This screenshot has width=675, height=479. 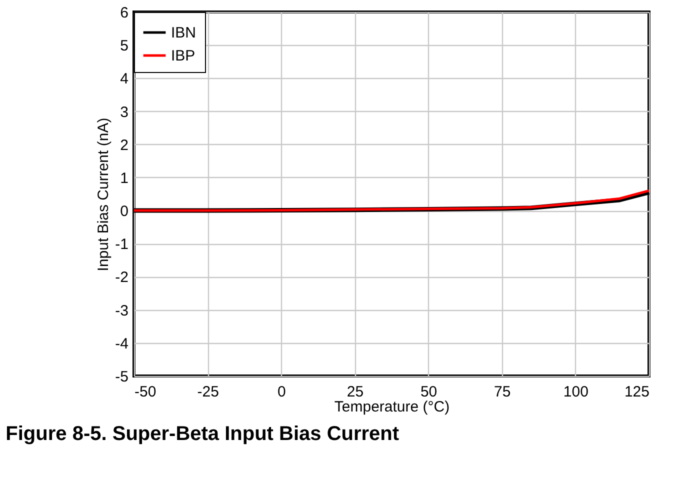 I want to click on y-tick-label: -5, so click(x=121, y=377).